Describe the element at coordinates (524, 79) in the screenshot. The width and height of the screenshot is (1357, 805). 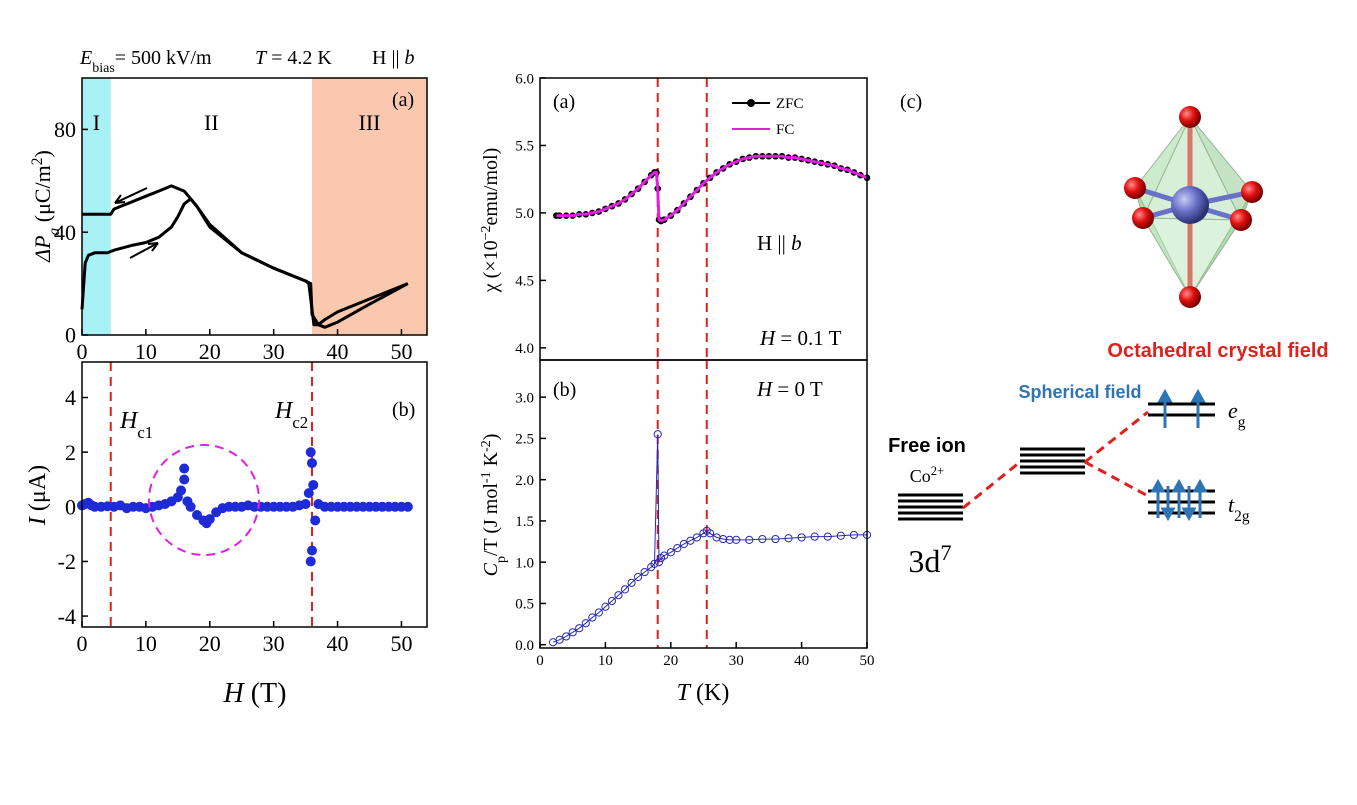
I see `y-tick-label: 6.0` at that location.